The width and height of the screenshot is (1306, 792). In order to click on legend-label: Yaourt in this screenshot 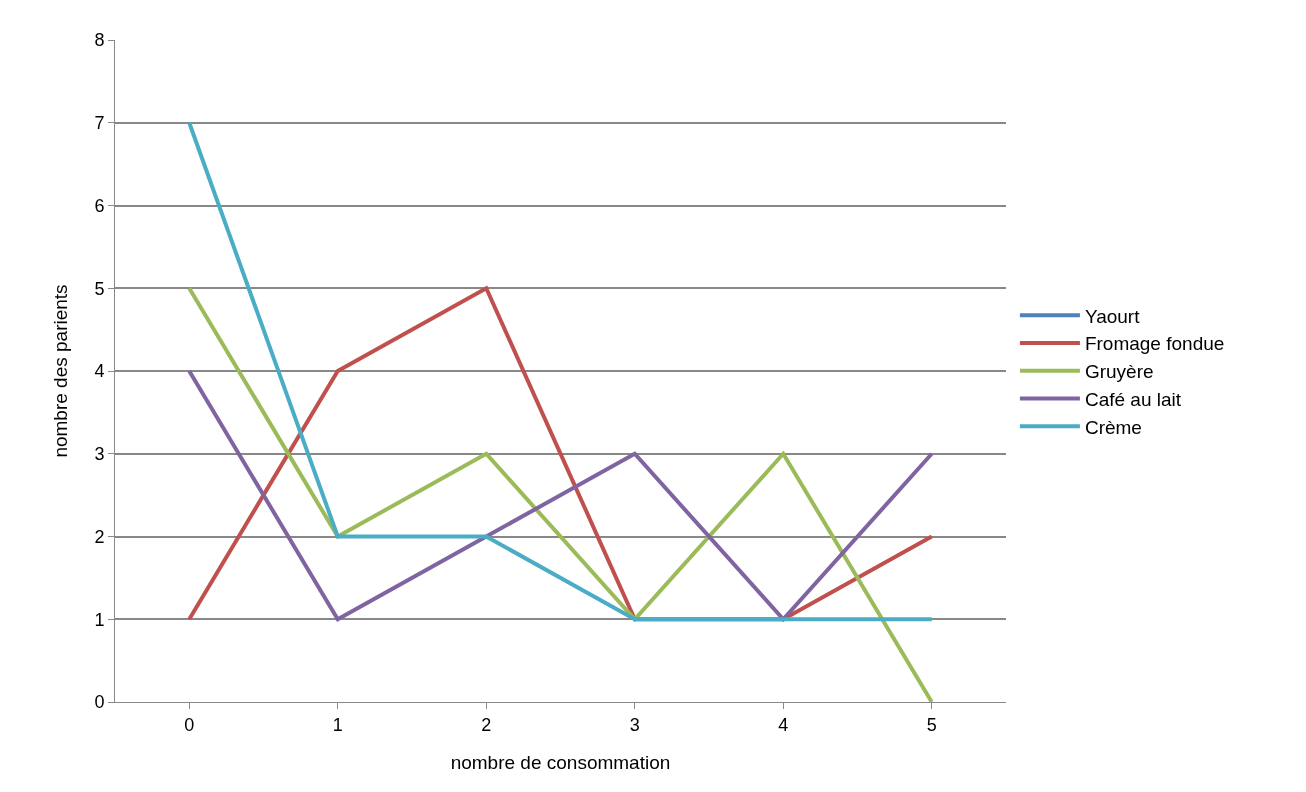, I will do `click(1112, 316)`.